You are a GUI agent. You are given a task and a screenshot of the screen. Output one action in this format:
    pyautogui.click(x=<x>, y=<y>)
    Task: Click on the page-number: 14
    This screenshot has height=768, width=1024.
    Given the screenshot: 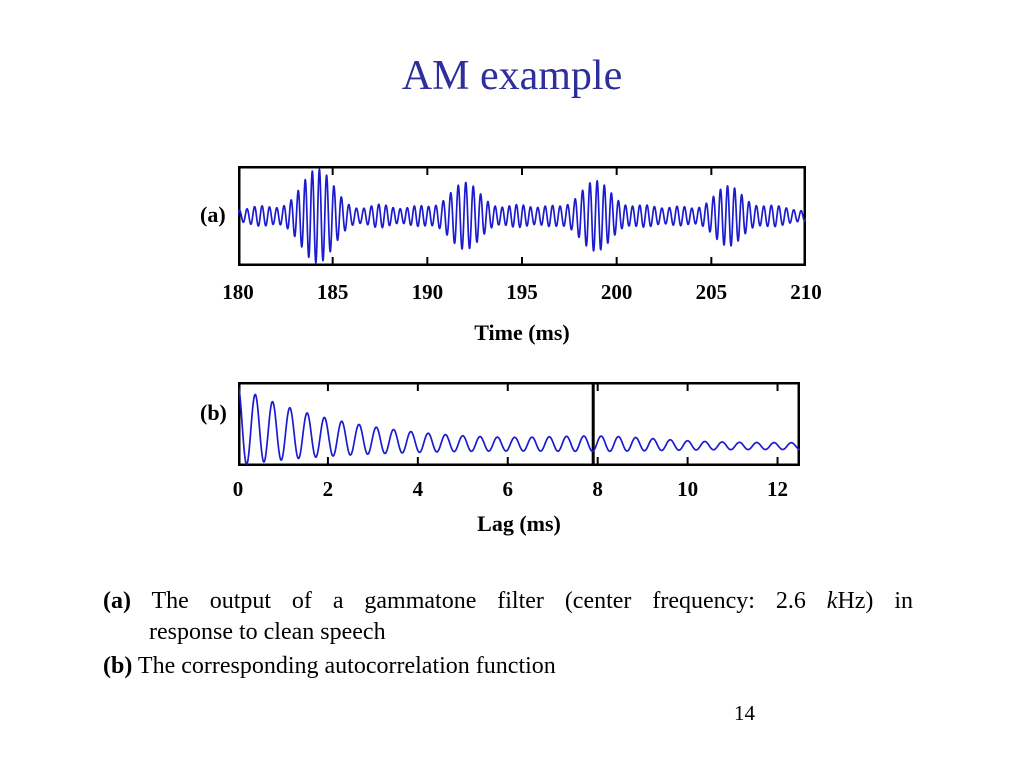 What is the action you would take?
    pyautogui.click(x=744, y=713)
    